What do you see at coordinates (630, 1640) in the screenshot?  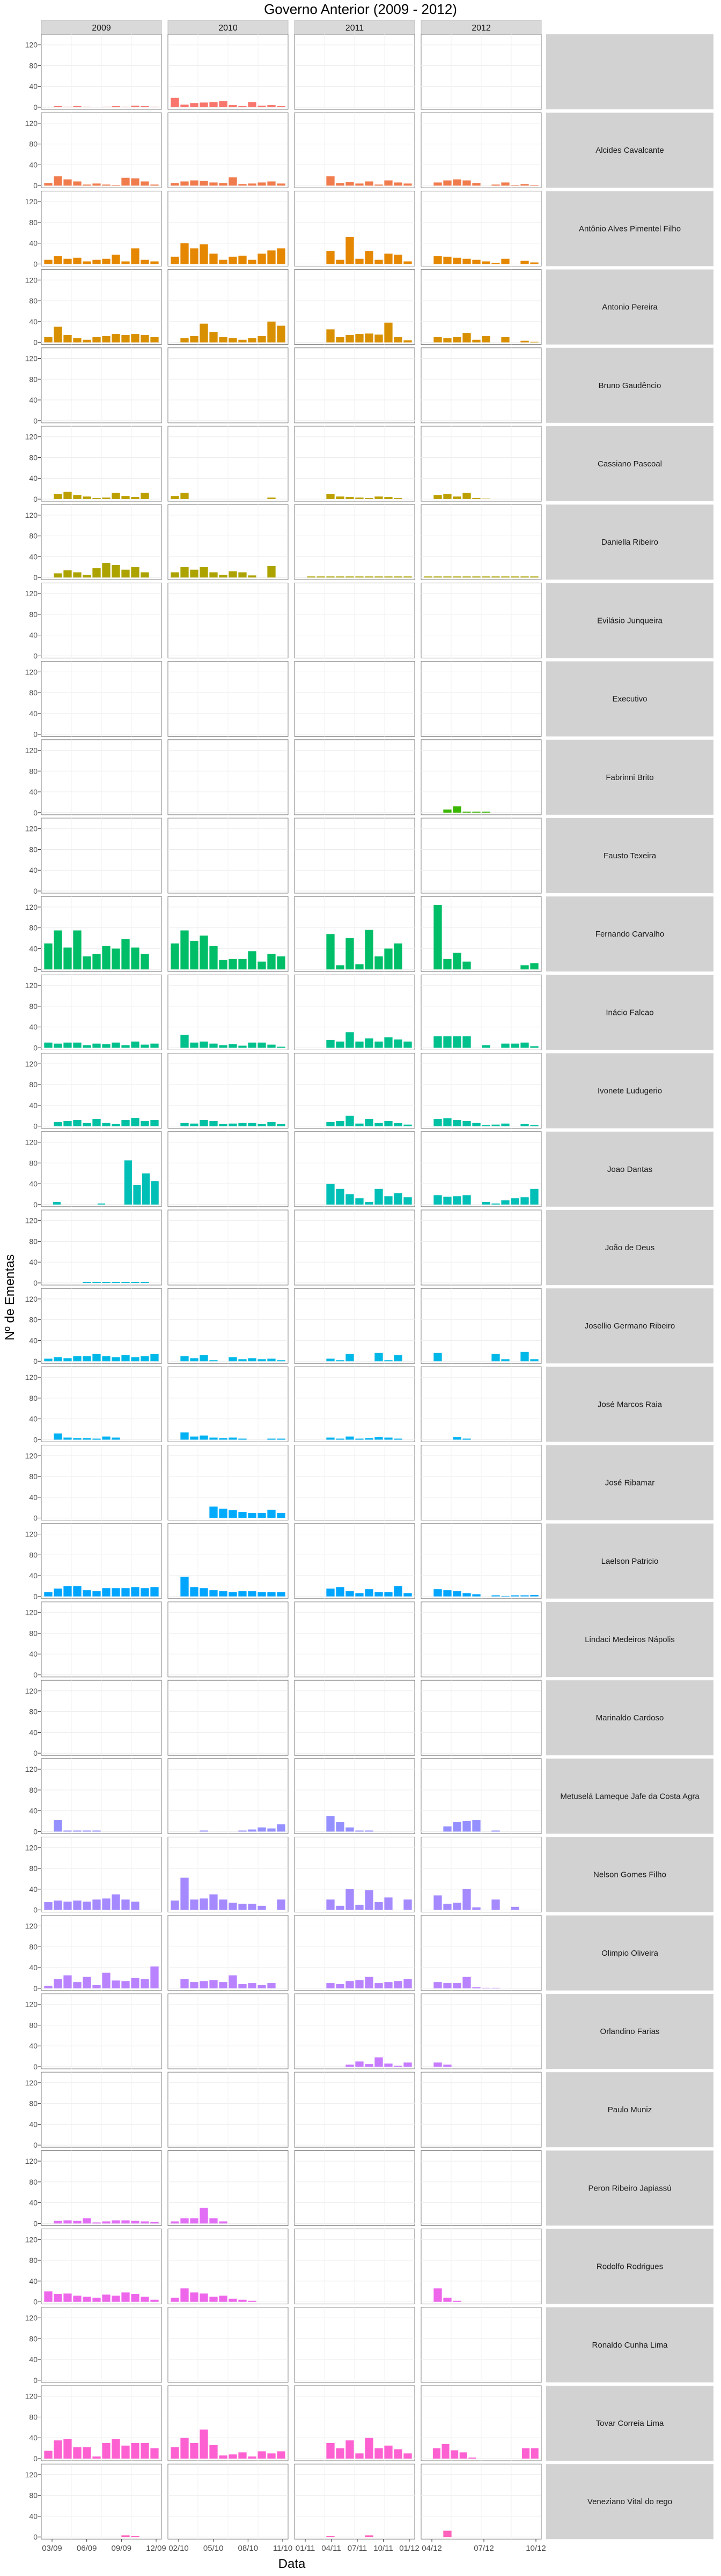 I see `row-strip-label: Lindaci Medeiros Nápolis` at bounding box center [630, 1640].